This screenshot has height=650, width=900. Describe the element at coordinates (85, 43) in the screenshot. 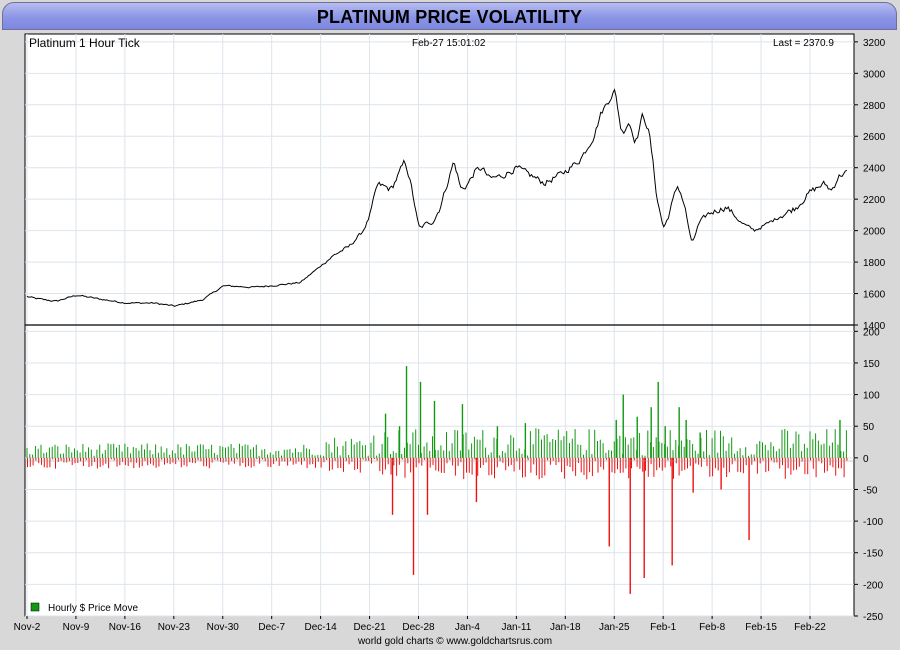

I see `price-panel-title: Platinum 1 Hour Tick` at that location.